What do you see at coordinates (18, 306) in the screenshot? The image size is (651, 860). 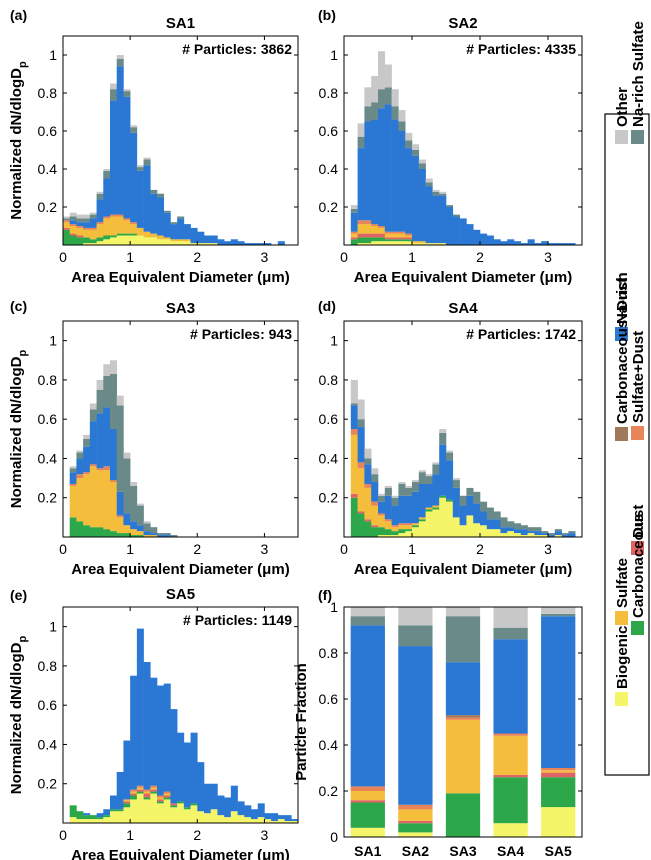 I see `panel-label: (c)` at bounding box center [18, 306].